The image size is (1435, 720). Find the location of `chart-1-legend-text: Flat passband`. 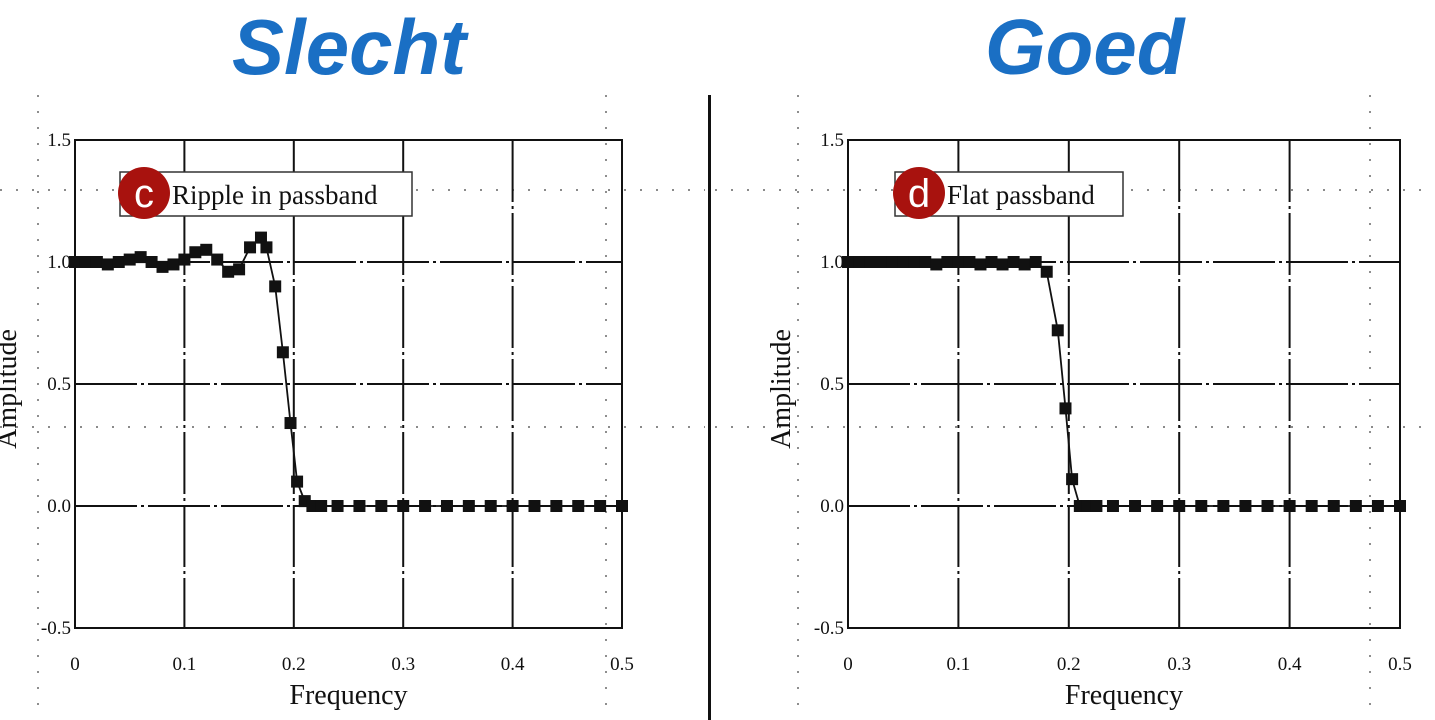

chart-1-legend-text: Flat passband is located at coordinates (1021, 195).